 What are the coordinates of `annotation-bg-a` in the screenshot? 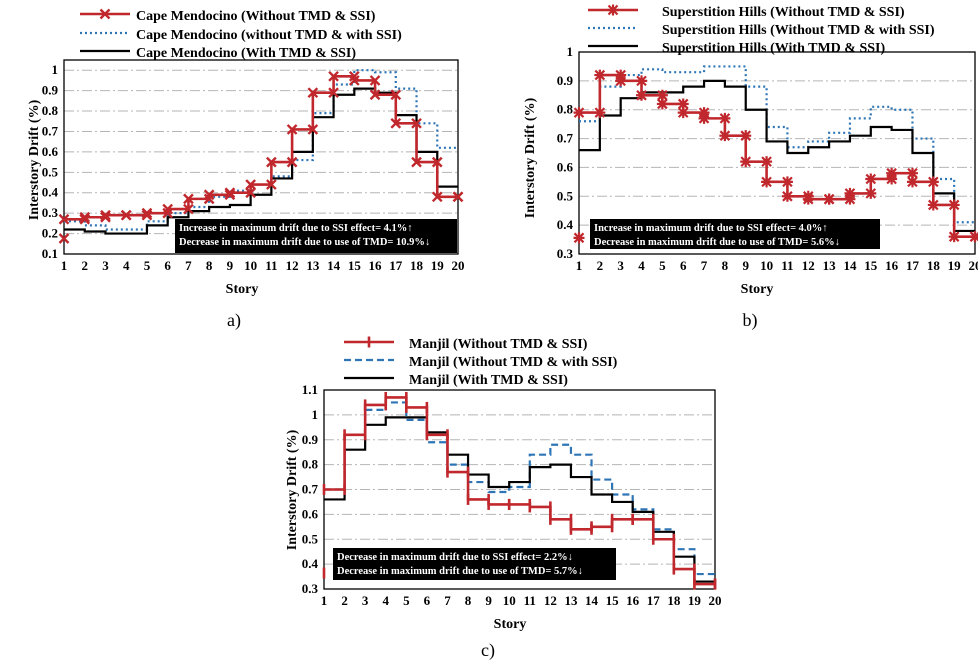 It's located at (316, 236).